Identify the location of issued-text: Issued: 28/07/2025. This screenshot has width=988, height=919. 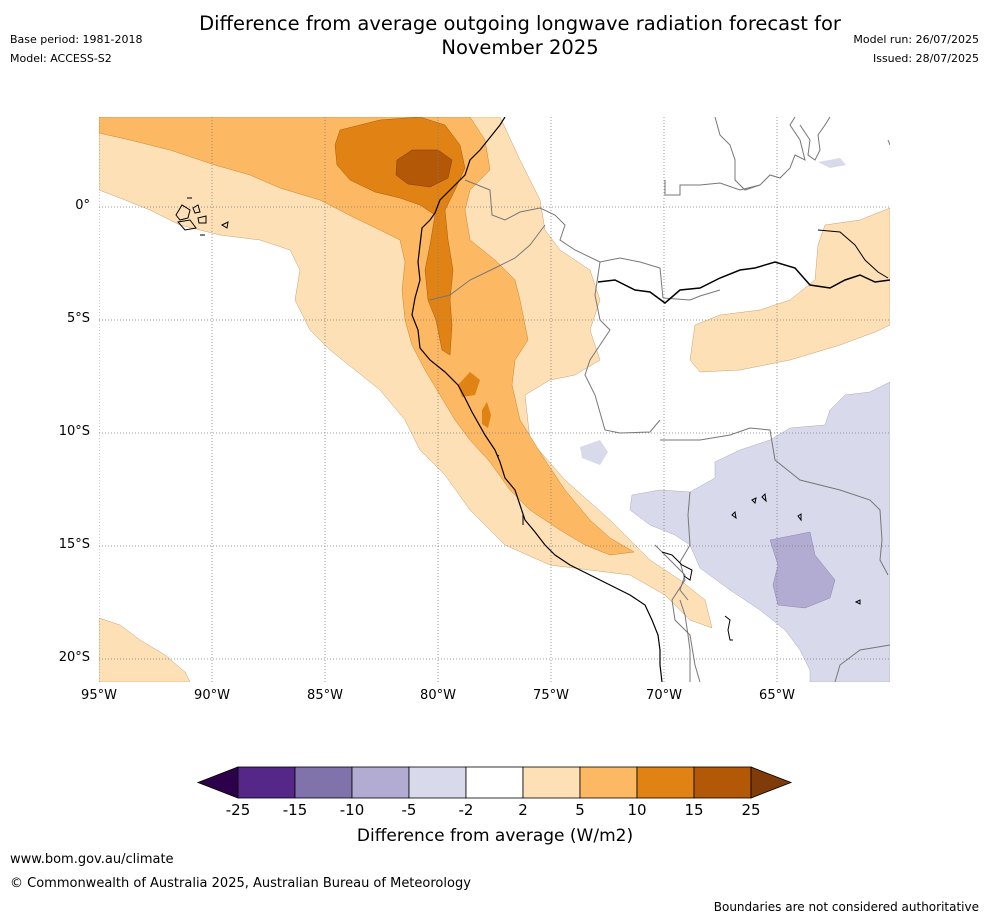
(925, 58).